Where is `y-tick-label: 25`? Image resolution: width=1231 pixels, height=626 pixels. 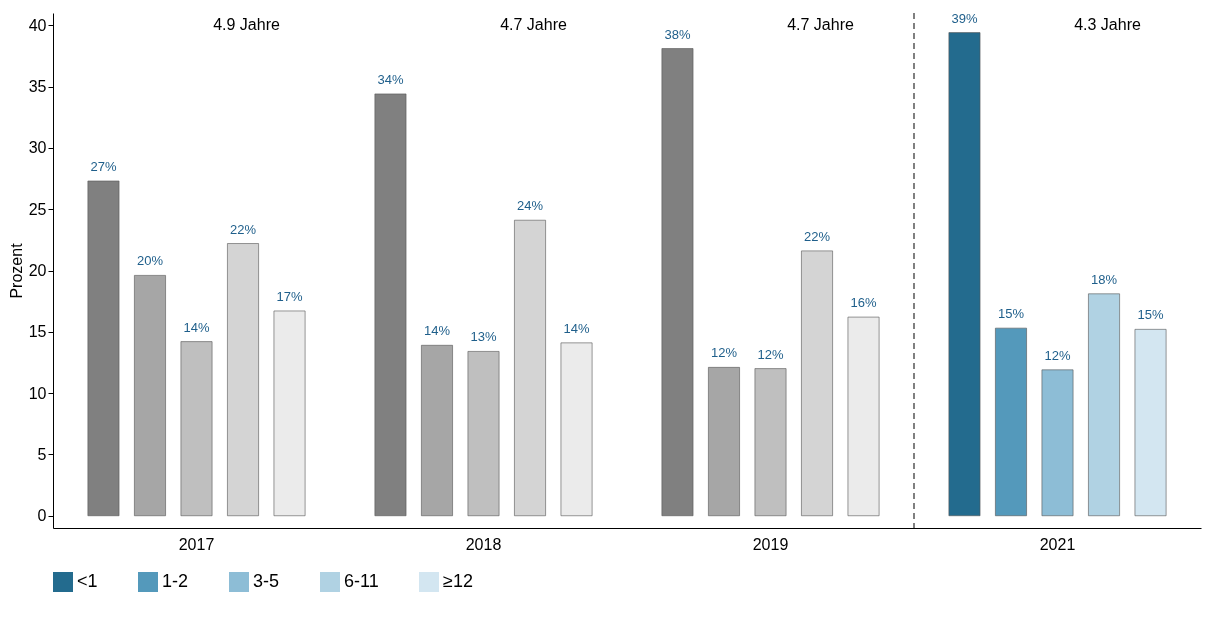
y-tick-label: 25 is located at coordinates (37, 209).